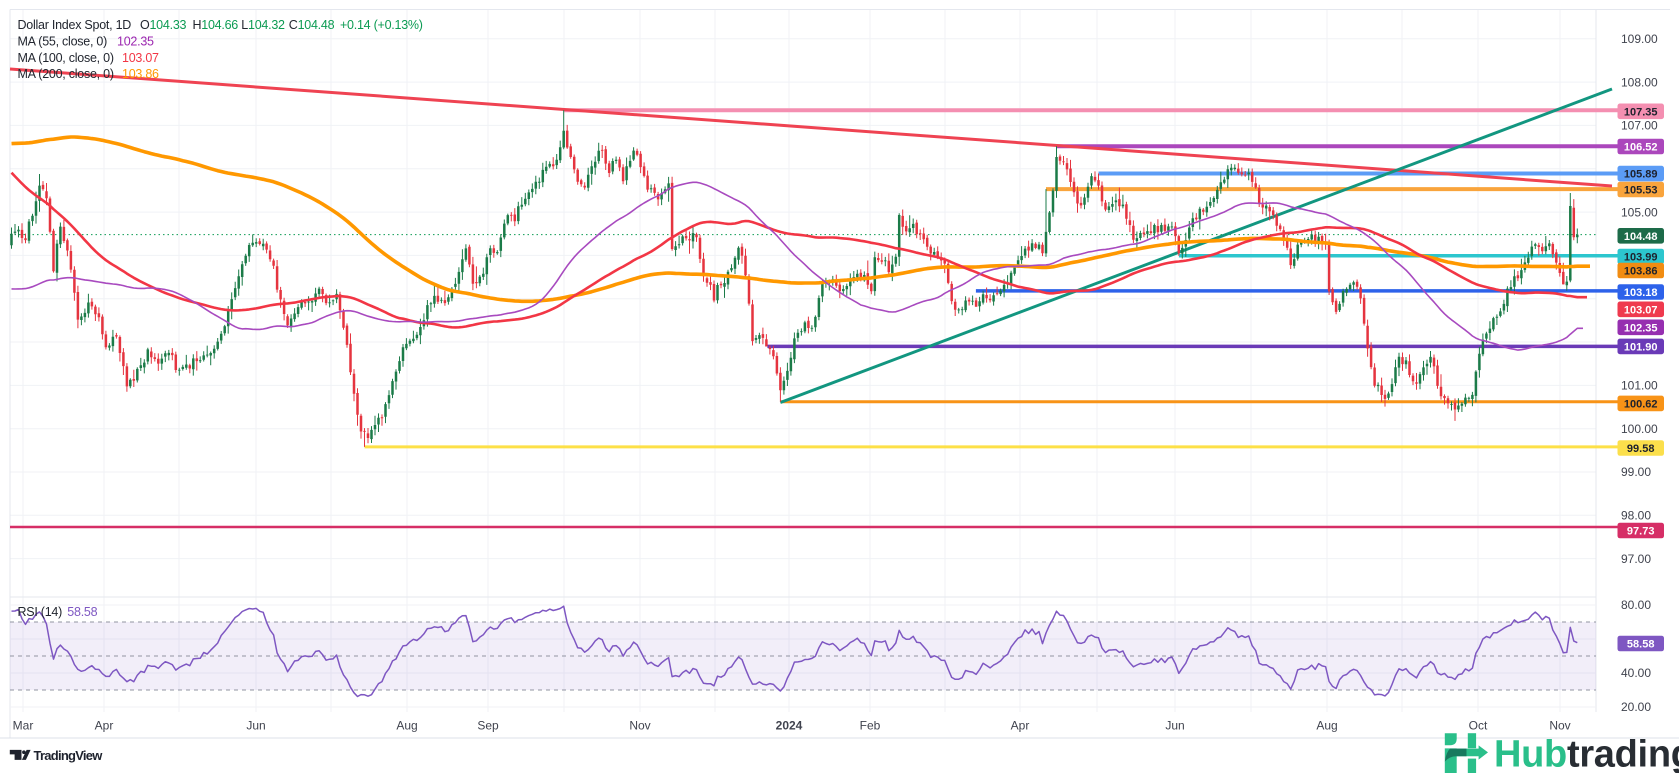  Describe the element at coordinates (1639, 126) in the screenshot. I see `svg-text: 107.00` at that location.